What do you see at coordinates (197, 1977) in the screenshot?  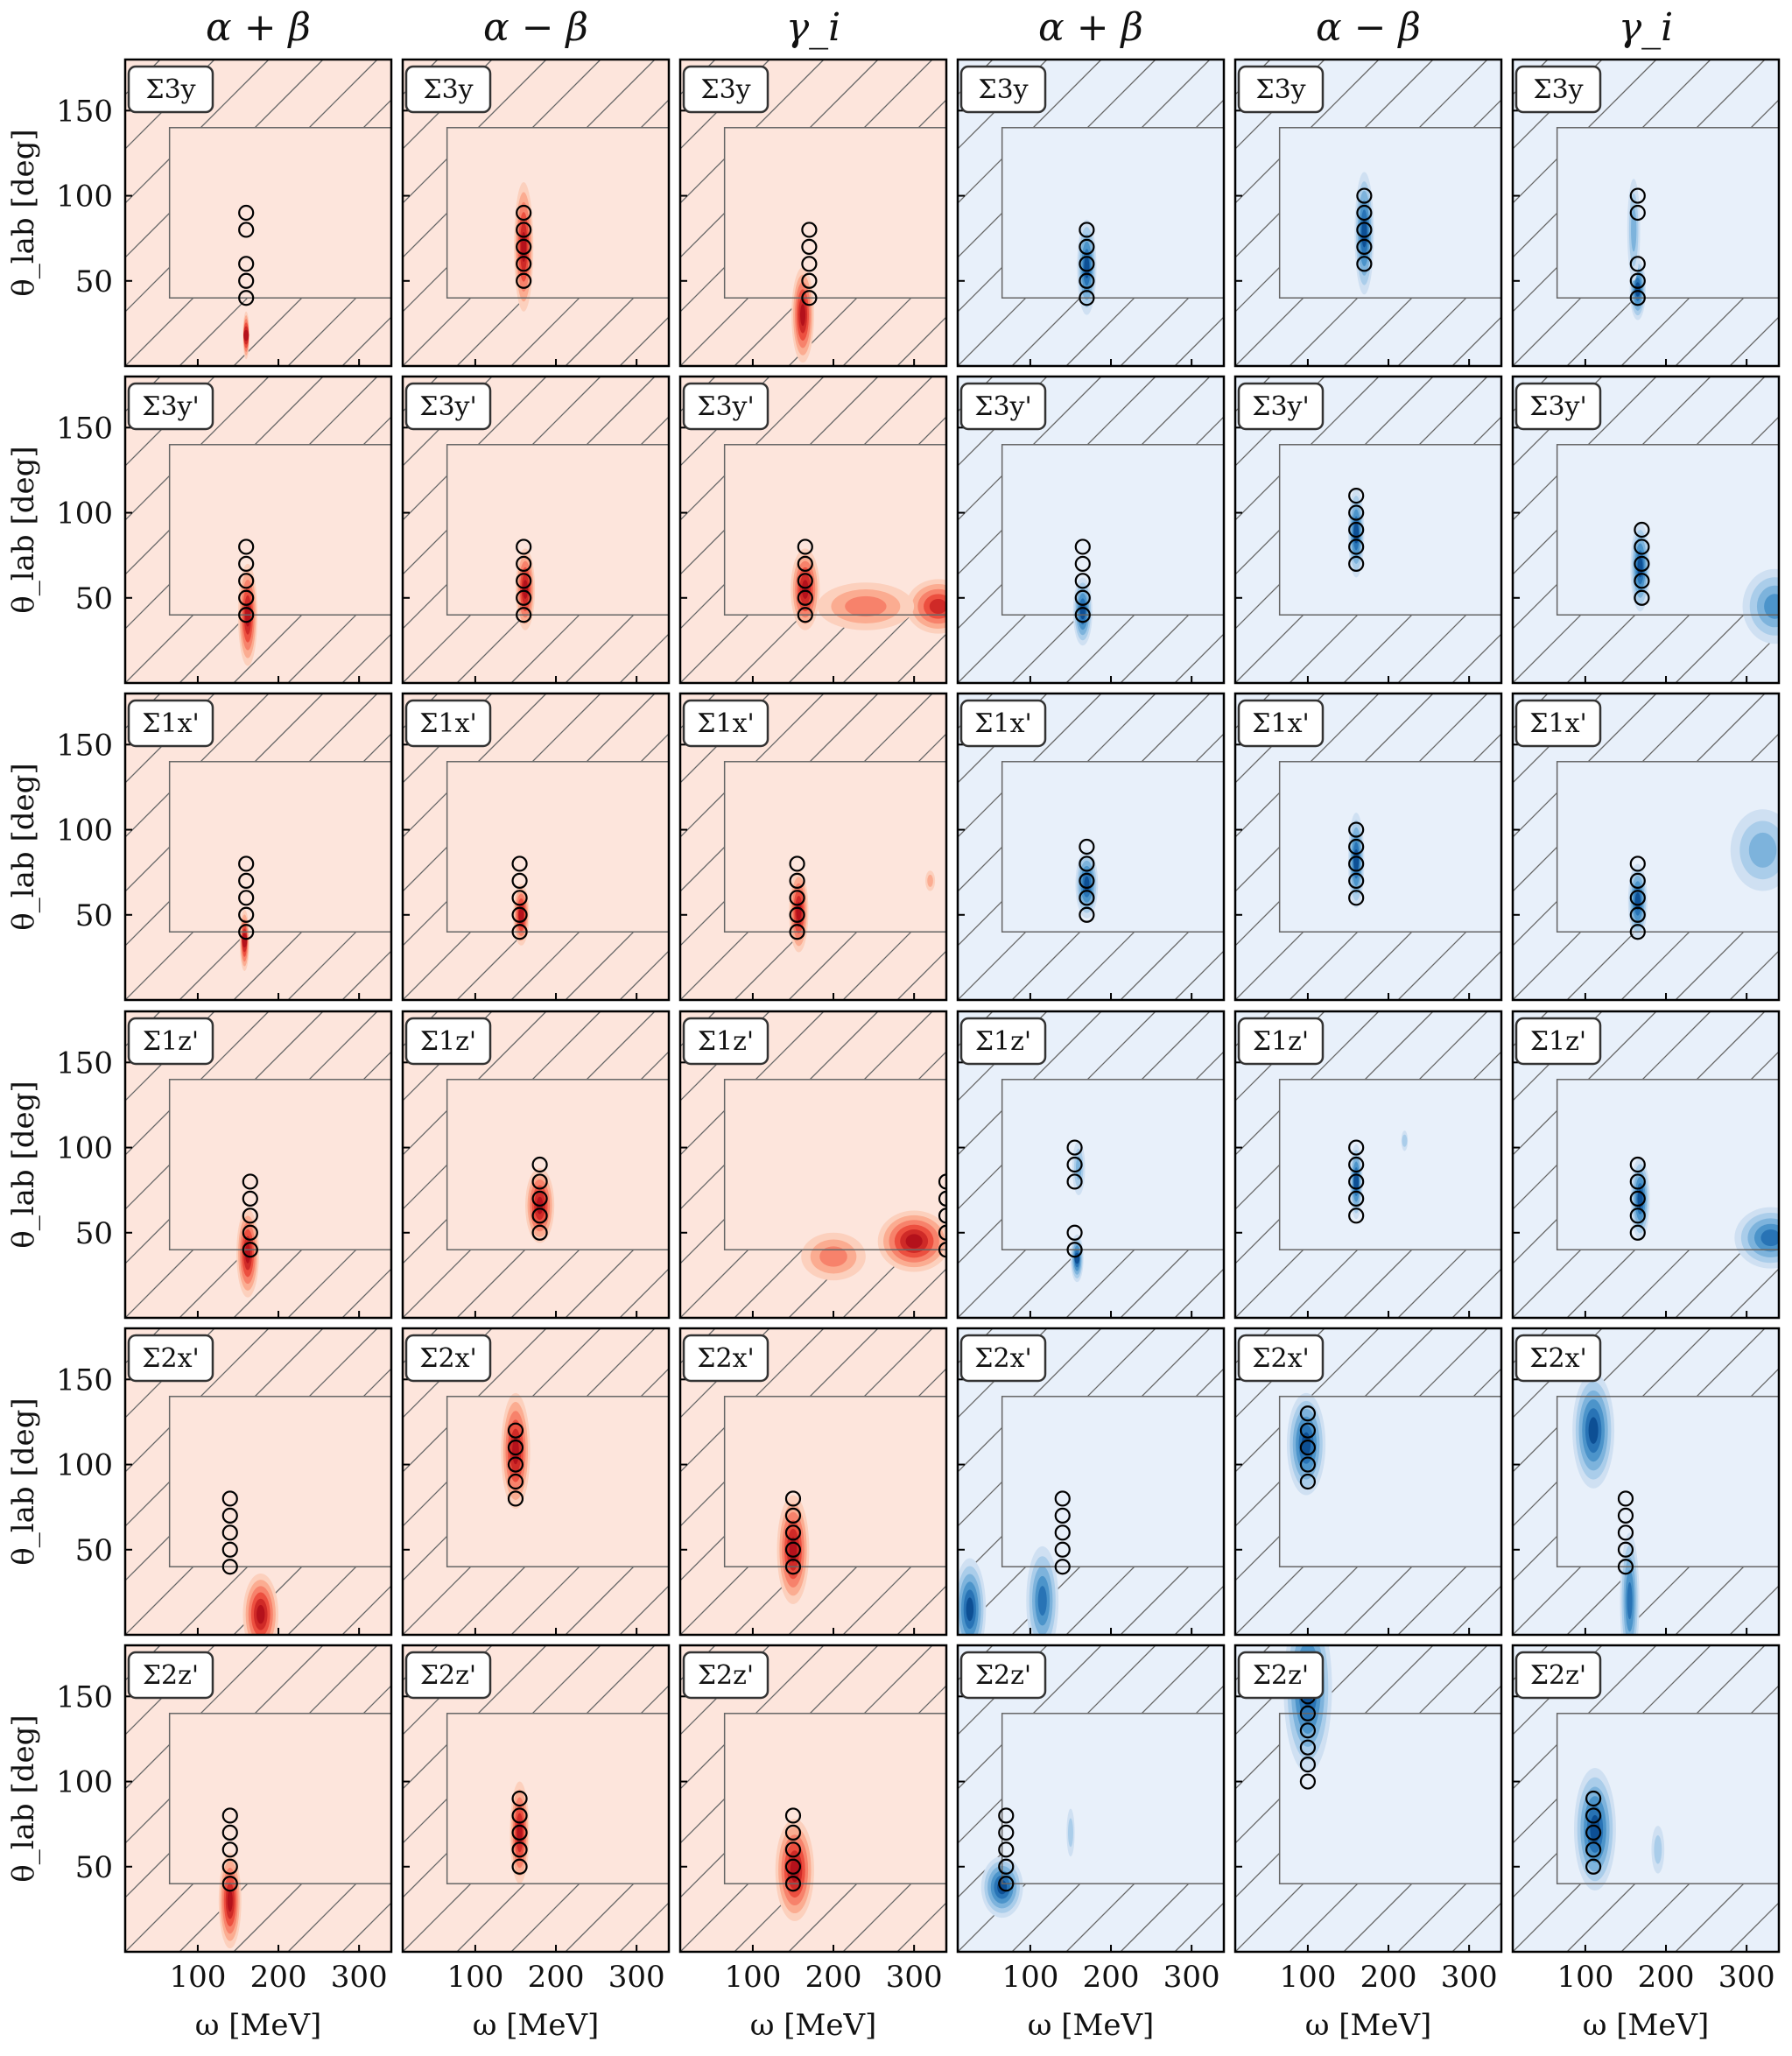 I see `x-tick-label: 100` at bounding box center [197, 1977].